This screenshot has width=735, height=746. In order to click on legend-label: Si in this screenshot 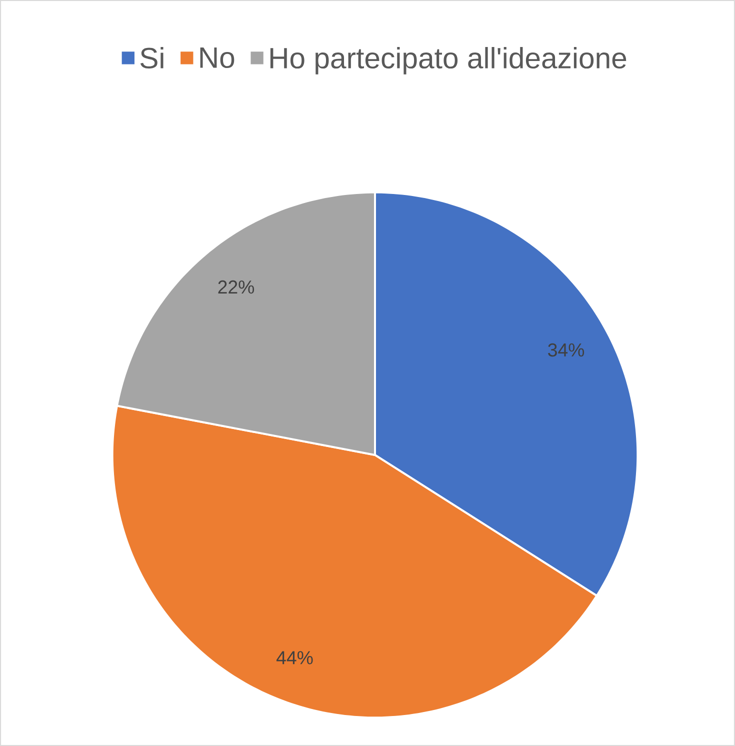, I will do `click(152, 57)`.